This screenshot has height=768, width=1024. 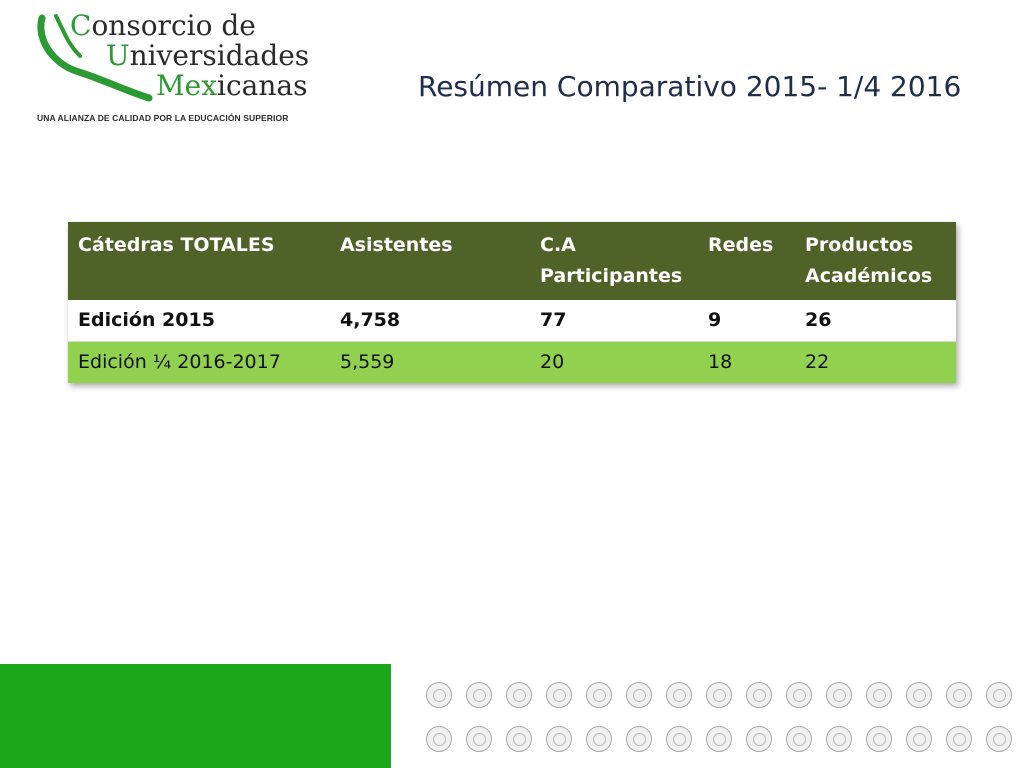 What do you see at coordinates (690, 86) in the screenshot?
I see `slide-title: Resúmen Comparativo 2015- 1/4 2016` at bounding box center [690, 86].